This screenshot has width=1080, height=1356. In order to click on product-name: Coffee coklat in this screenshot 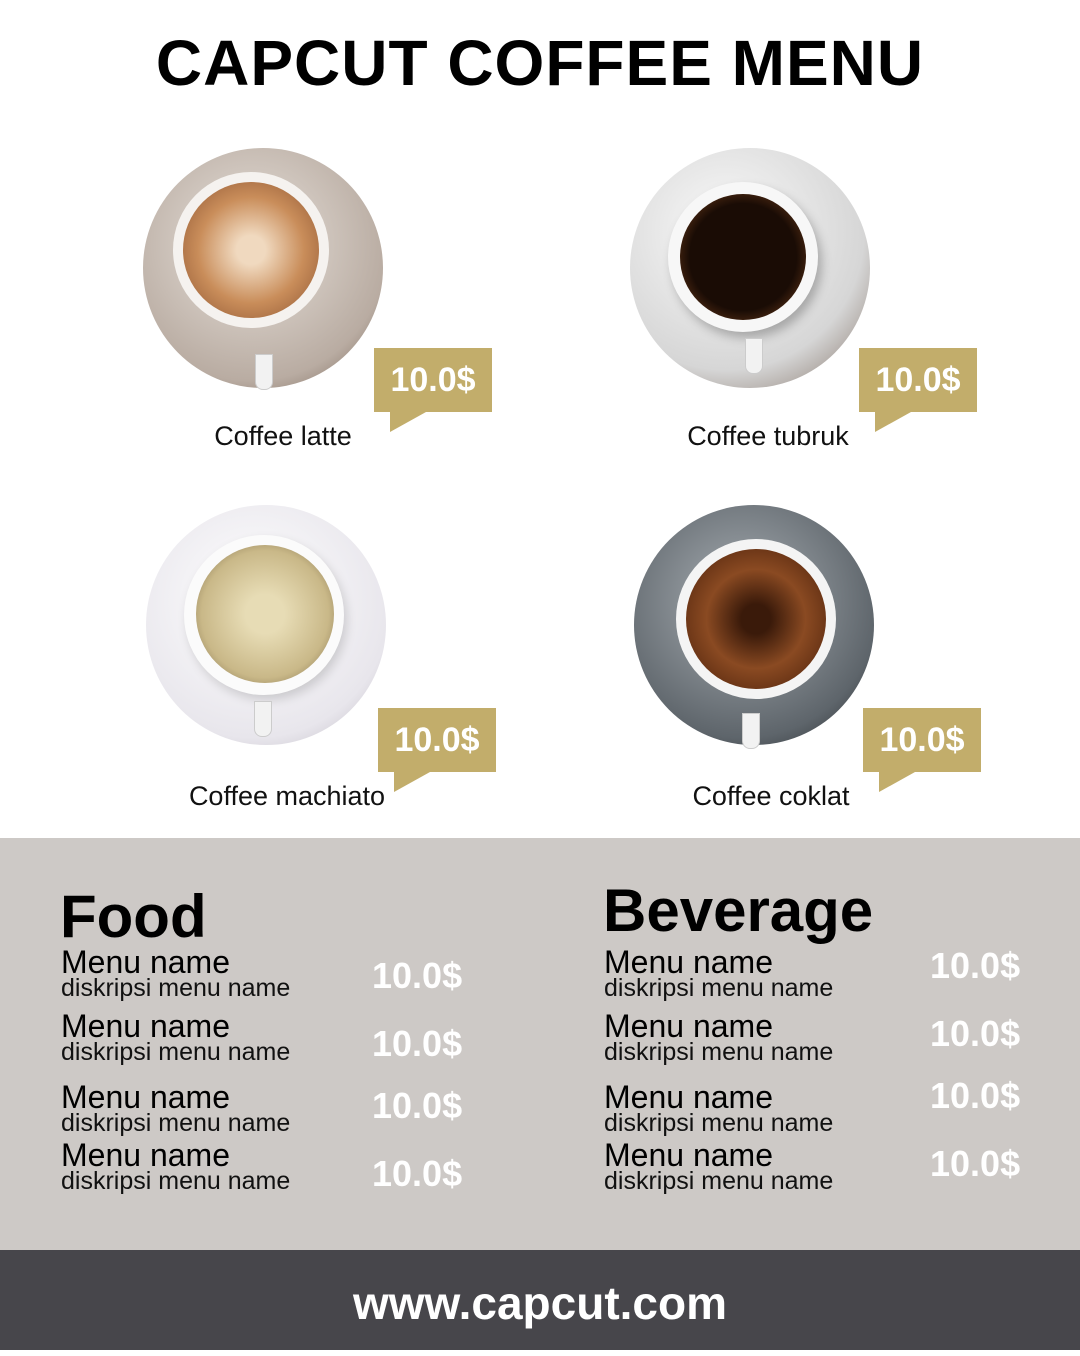, I will do `click(771, 796)`.